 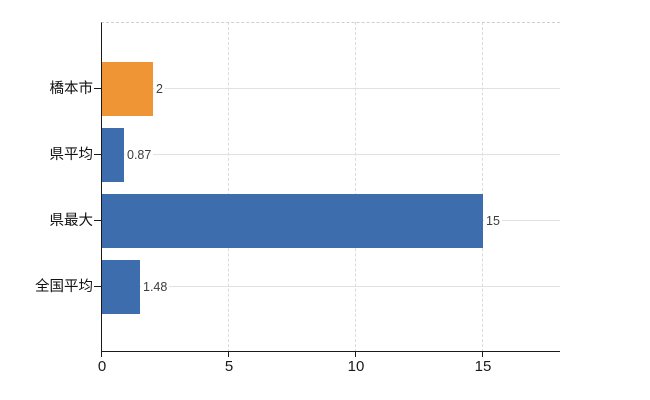 I want to click on y-tick-row3, so click(x=97, y=220).